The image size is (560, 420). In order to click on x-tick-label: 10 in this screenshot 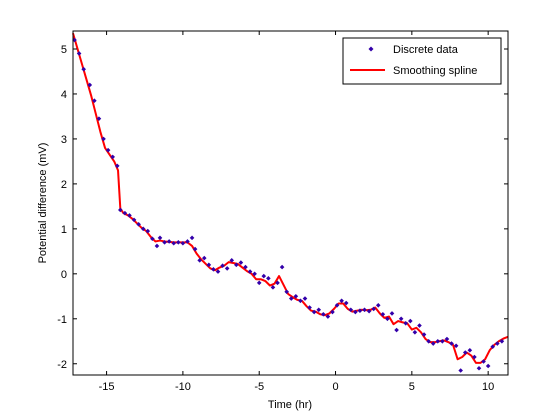, I will do `click(488, 387)`.